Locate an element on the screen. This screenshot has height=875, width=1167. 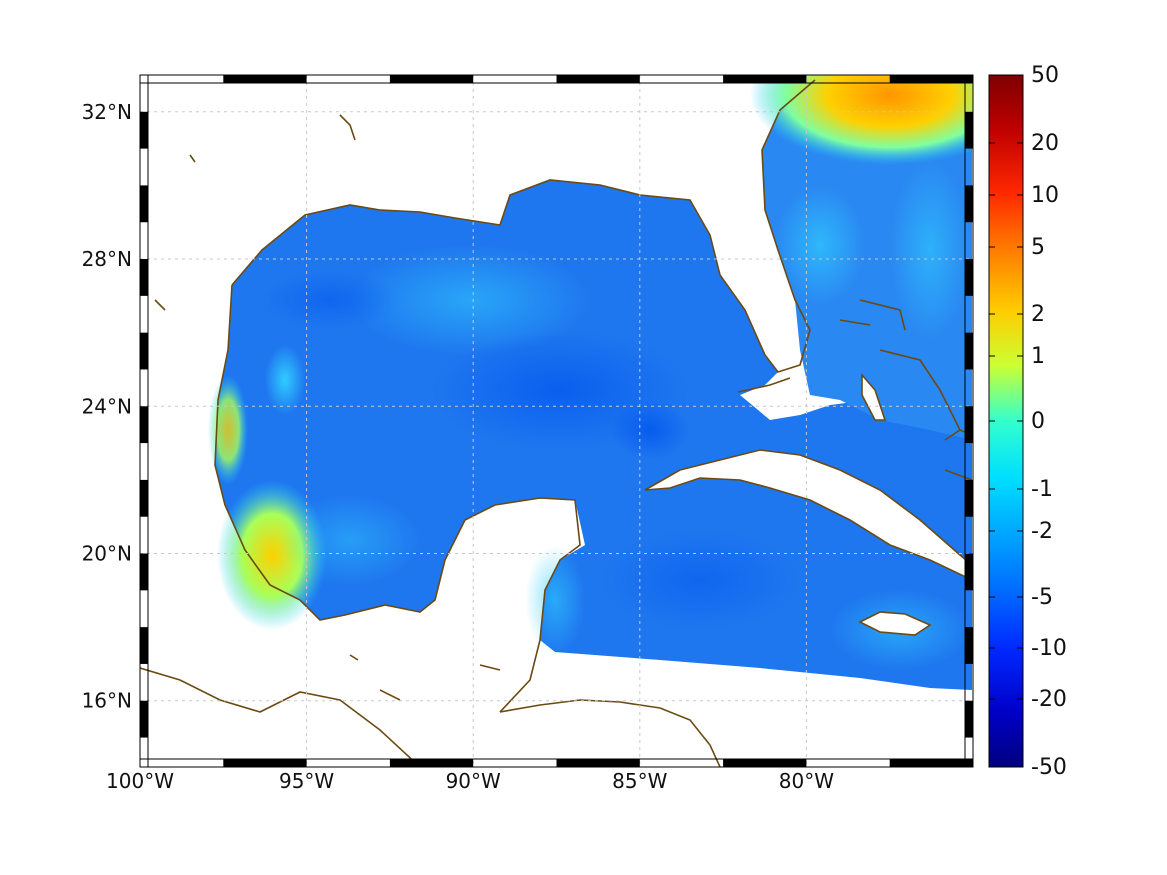
colorbar-tick-label: 1 is located at coordinates (1038, 356).